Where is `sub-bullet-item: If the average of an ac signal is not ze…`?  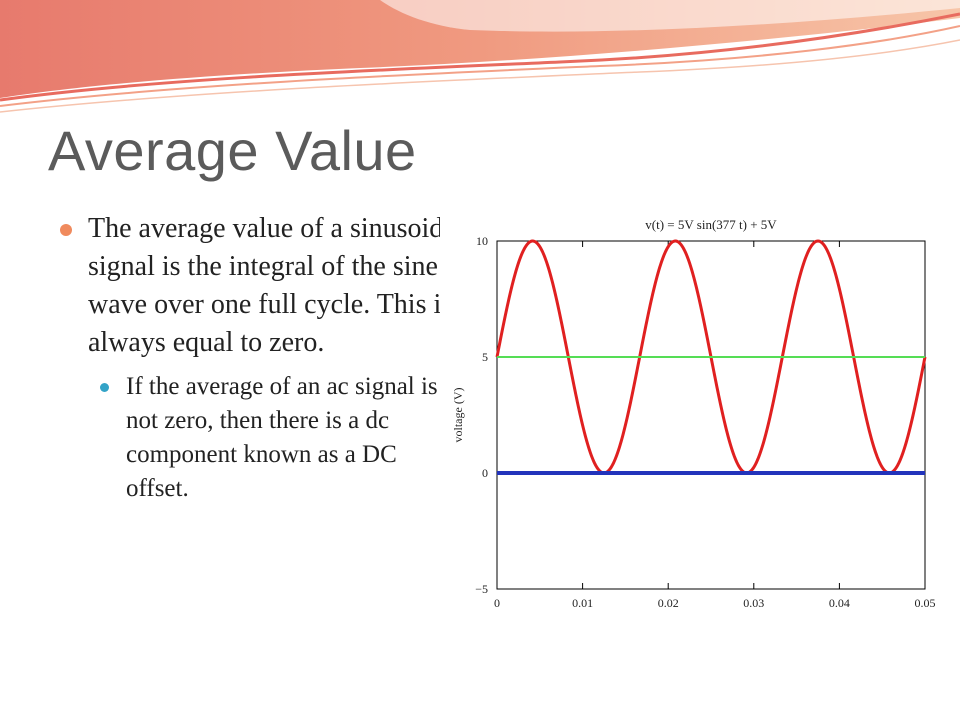
sub-bullet-item: If the average of an ac signal is not ze… is located at coordinates (279, 438).